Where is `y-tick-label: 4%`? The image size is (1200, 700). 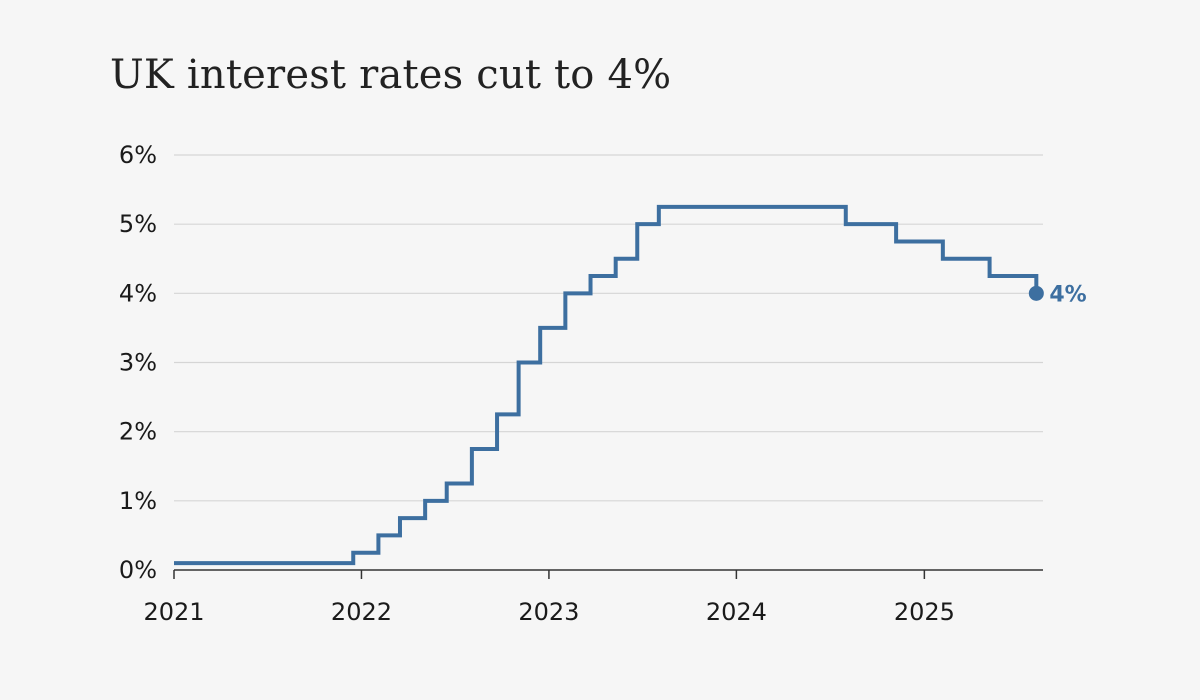
y-tick-label: 4% is located at coordinates (138, 293).